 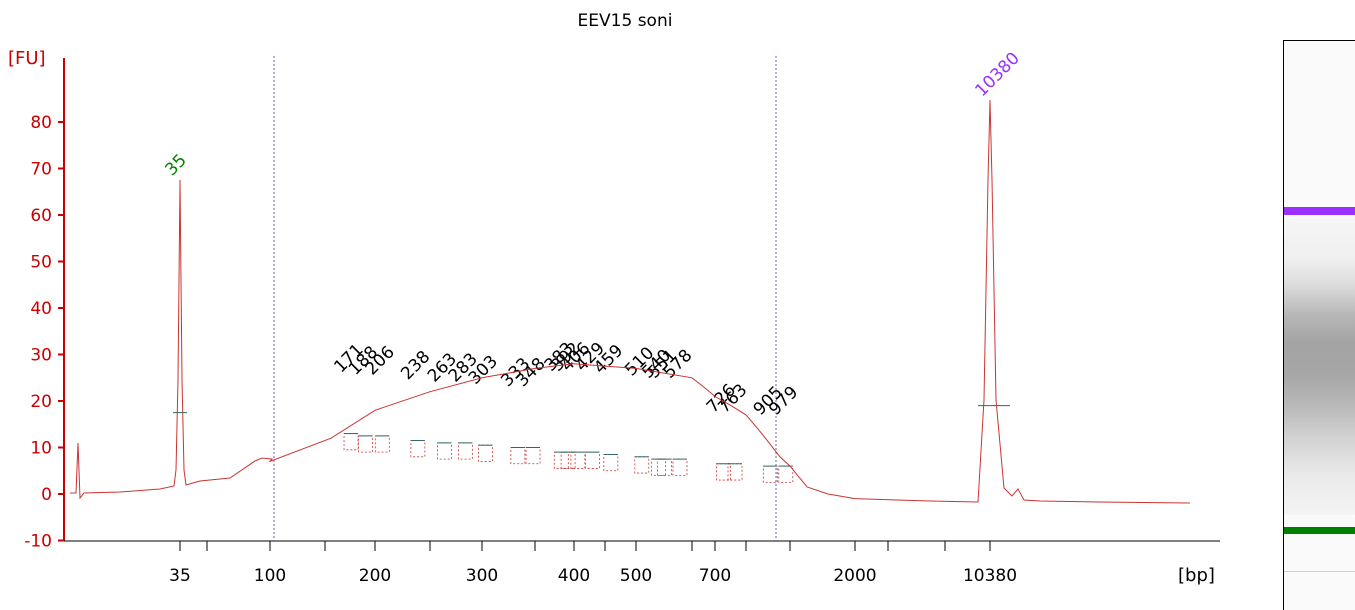 What do you see at coordinates (854, 576) in the screenshot?
I see `x-tick-label: 2000` at bounding box center [854, 576].